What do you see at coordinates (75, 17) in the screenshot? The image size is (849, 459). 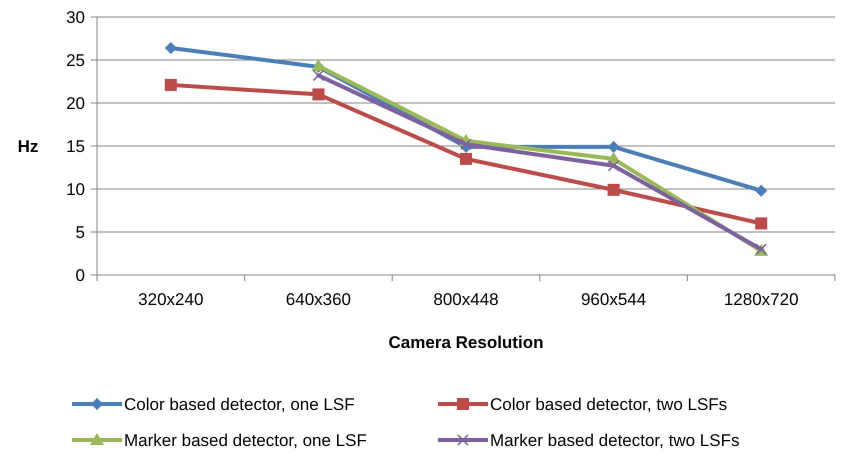 I see `y-tick-label: 30` at bounding box center [75, 17].